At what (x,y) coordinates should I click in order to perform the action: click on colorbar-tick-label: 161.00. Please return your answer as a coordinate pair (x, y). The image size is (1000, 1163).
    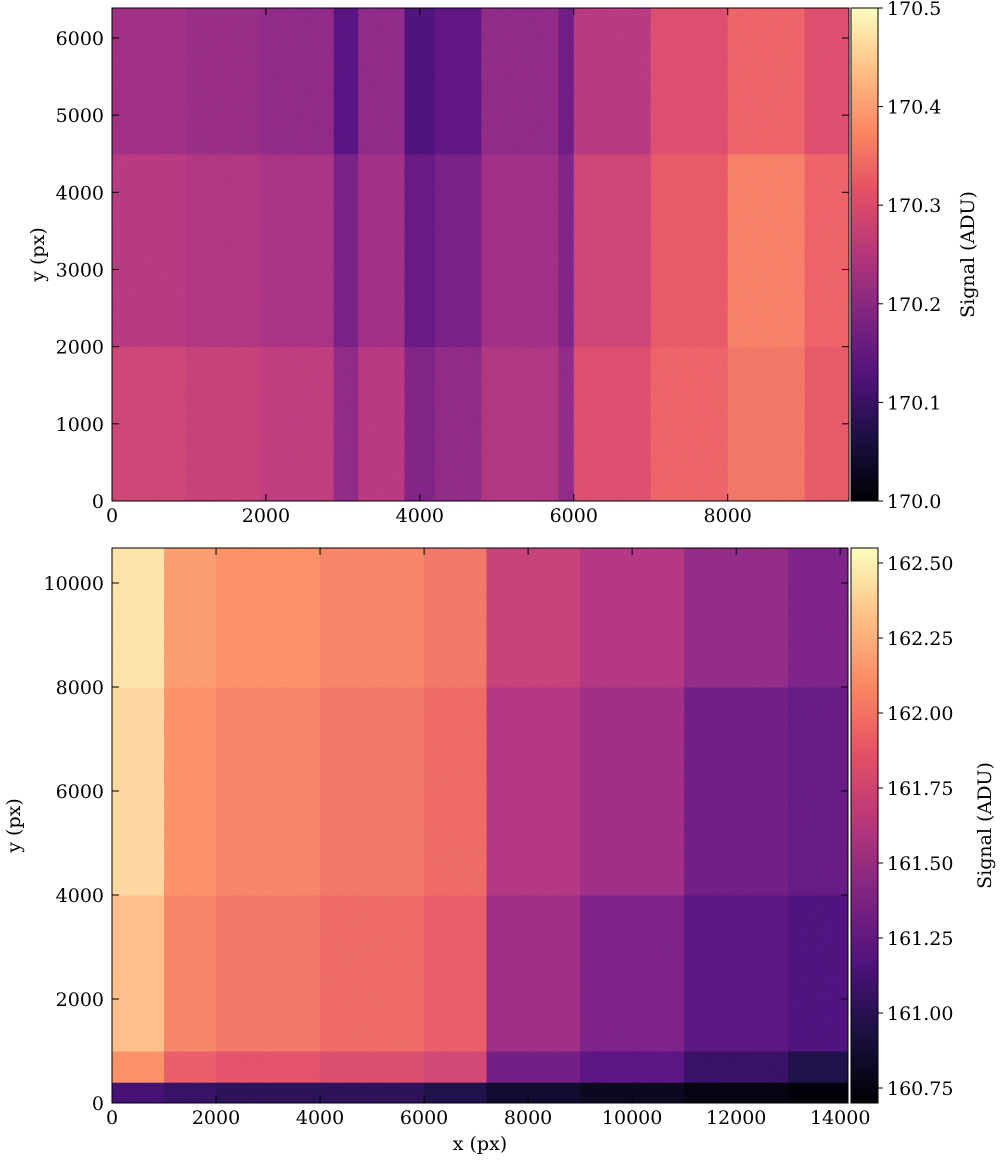
    Looking at the image, I should click on (920, 1014).